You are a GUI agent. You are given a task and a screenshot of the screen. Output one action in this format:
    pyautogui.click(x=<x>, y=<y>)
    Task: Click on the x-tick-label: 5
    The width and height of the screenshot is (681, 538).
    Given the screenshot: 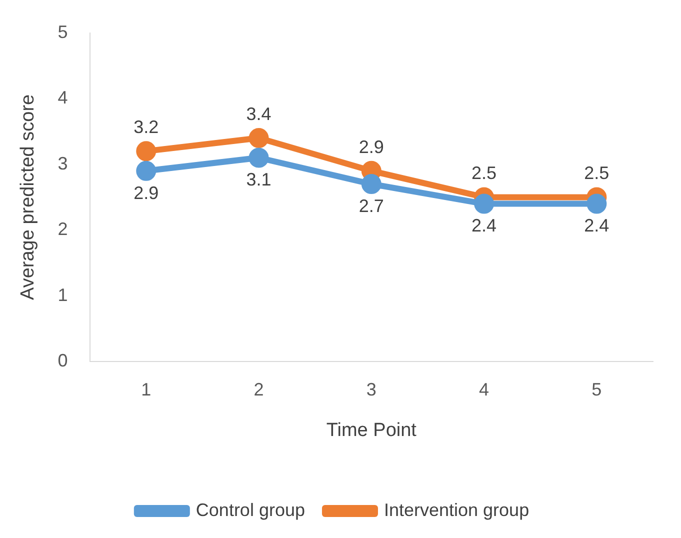 What is the action you would take?
    pyautogui.click(x=597, y=389)
    